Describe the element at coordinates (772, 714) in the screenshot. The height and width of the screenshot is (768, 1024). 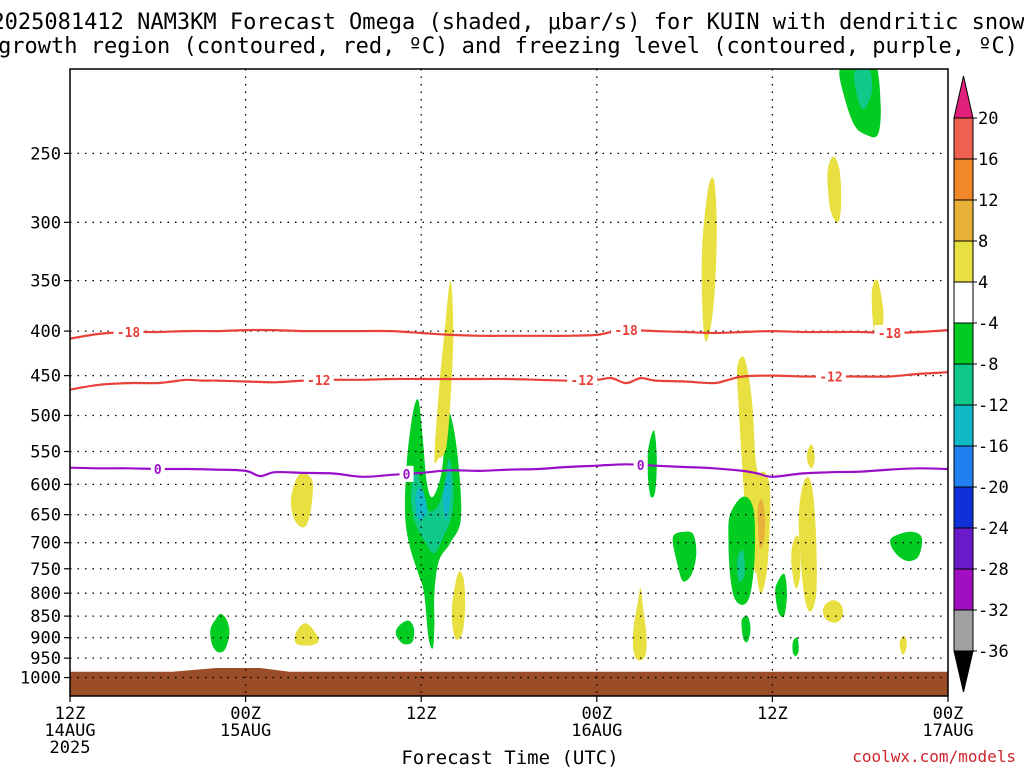
I see `x-tick-label-48-0: 12Z` at that location.